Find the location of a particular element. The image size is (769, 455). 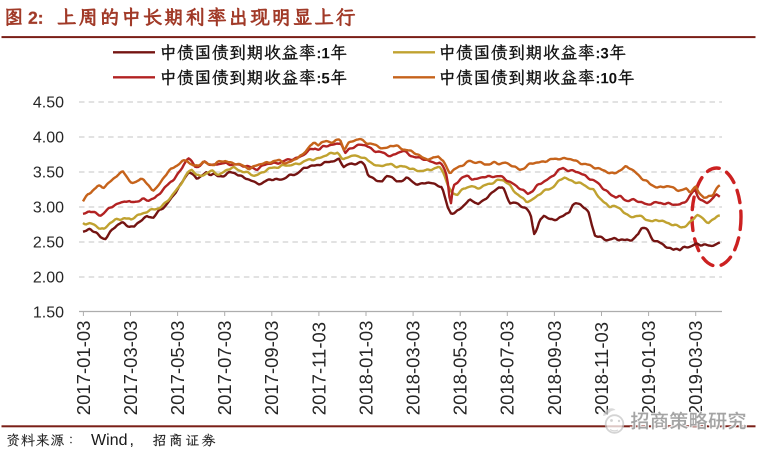

svg-text: 4.50 is located at coordinates (48, 103).